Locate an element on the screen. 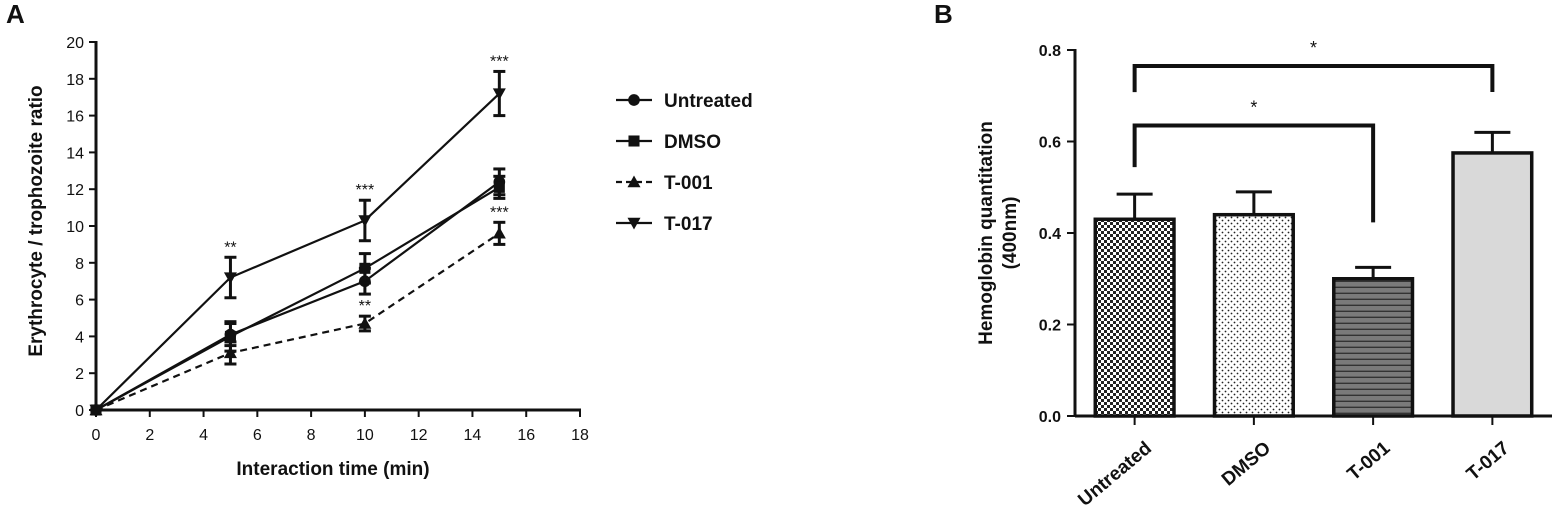  x-tick-label: Untreated is located at coordinates (1114, 474).